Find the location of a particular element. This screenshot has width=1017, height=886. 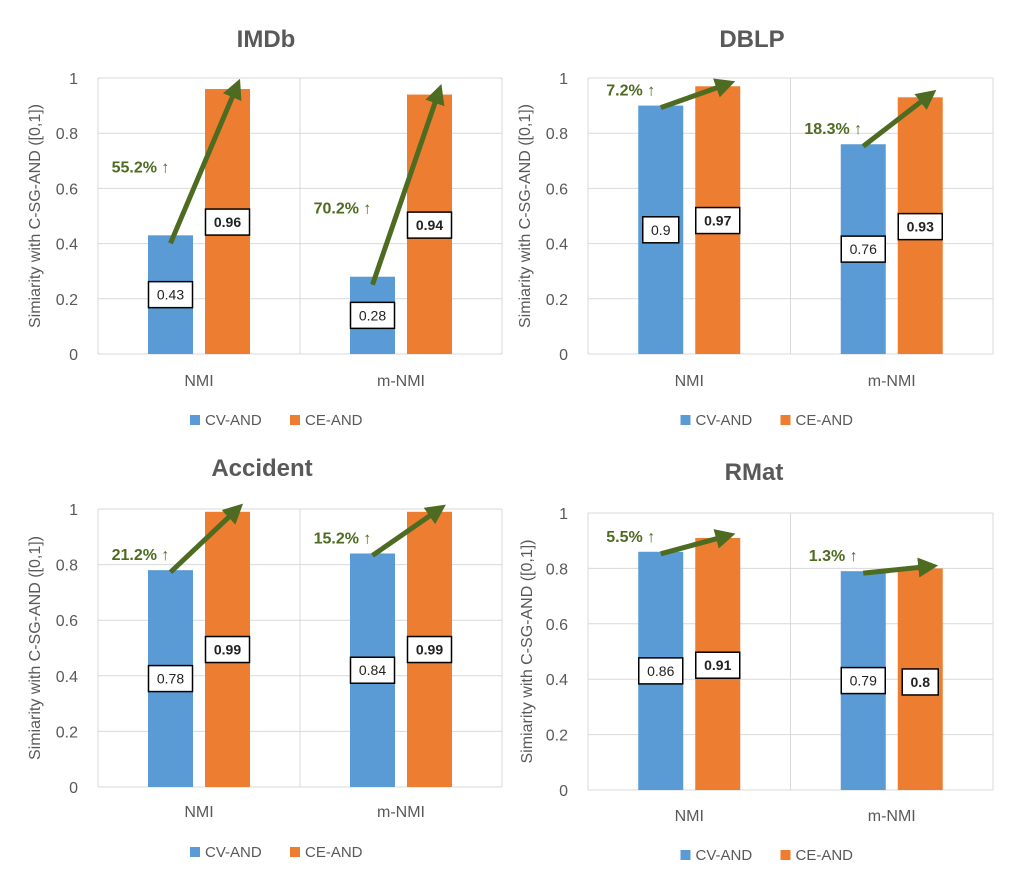

data-label: 0.97 is located at coordinates (717, 221).